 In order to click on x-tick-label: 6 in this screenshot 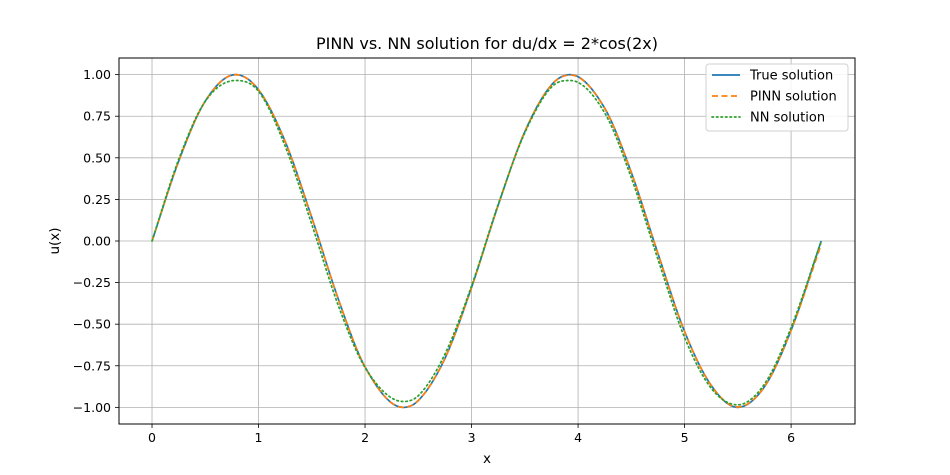, I will do `click(791, 437)`.